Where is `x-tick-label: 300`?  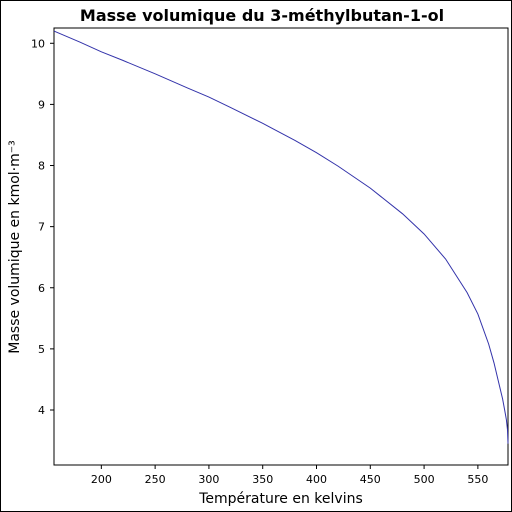
x-tick-label: 300 is located at coordinates (208, 479).